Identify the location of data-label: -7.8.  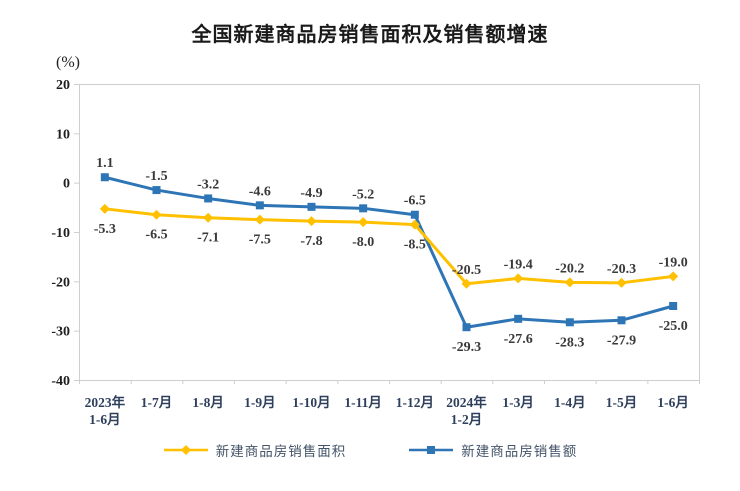
(311, 241).